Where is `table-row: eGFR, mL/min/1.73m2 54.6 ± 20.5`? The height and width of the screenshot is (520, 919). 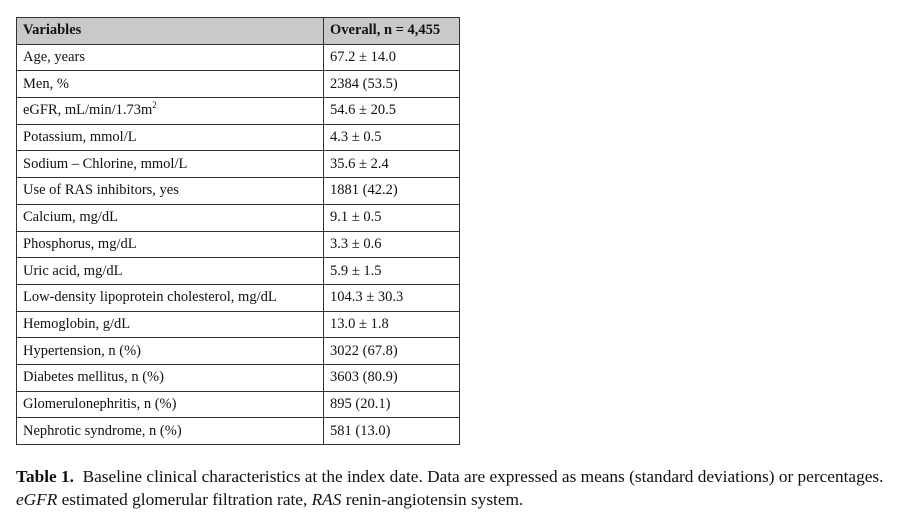
table-row: eGFR, mL/min/1.73m2 54.6 ± 20.5 is located at coordinates (238, 111).